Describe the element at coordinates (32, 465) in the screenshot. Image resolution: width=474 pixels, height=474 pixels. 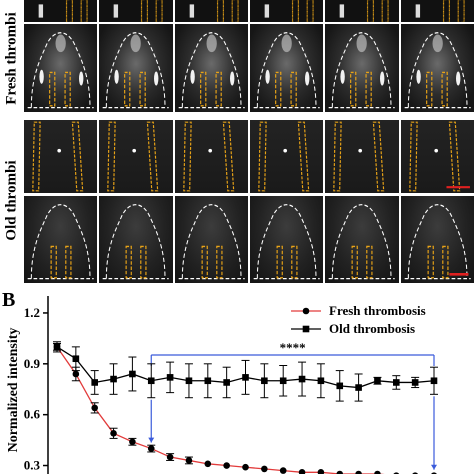
I see `y-tick-label: 0.3` at that location.